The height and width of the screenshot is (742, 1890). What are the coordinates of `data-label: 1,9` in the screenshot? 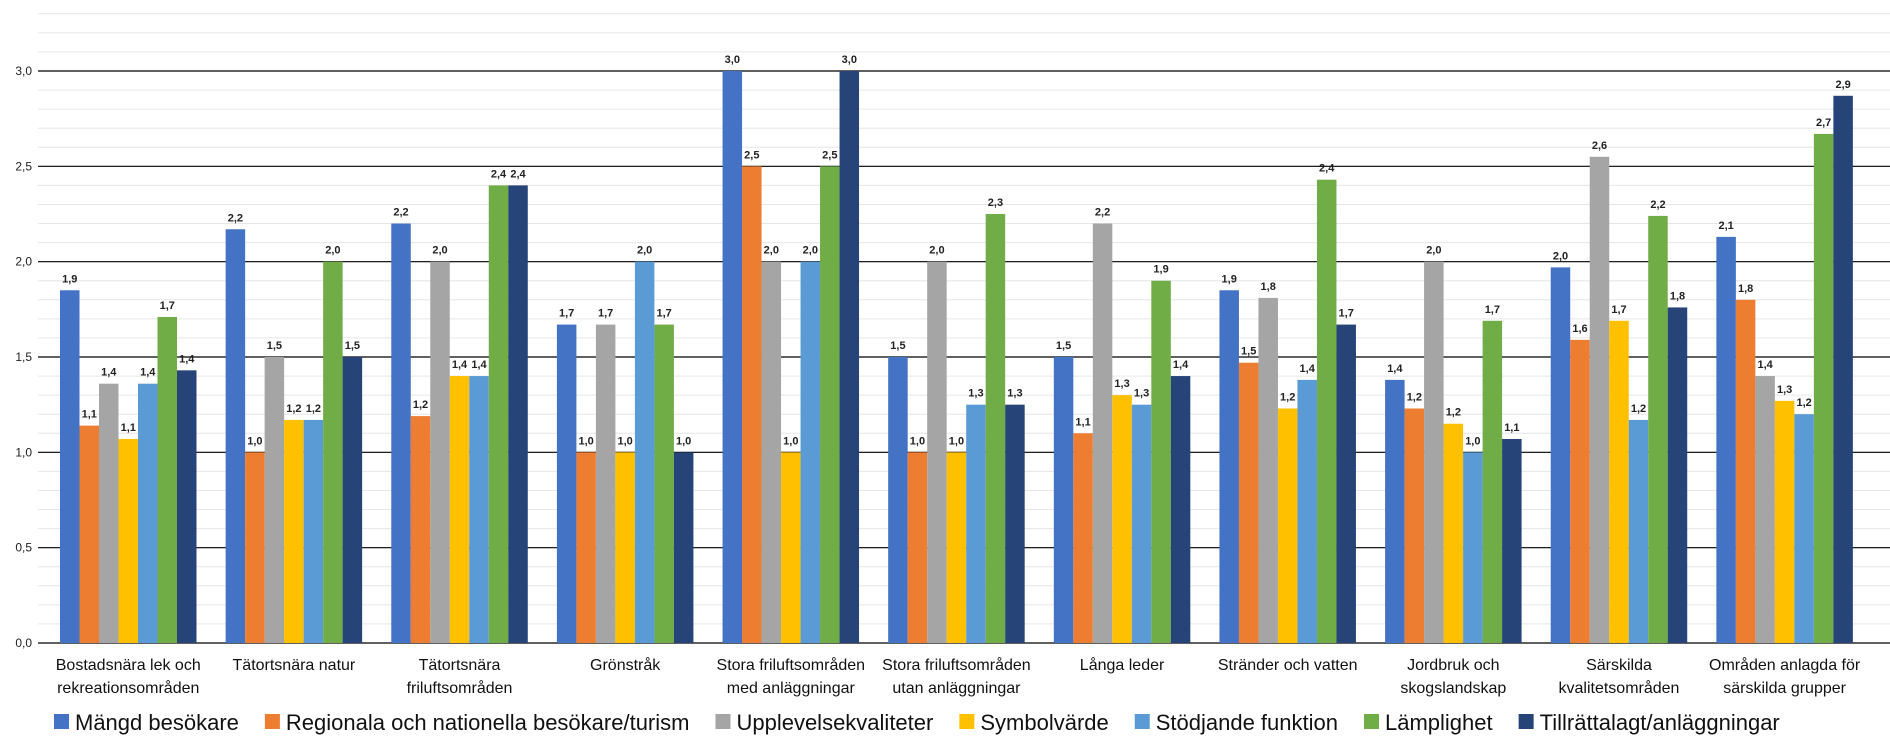 It's located at (1160, 270).